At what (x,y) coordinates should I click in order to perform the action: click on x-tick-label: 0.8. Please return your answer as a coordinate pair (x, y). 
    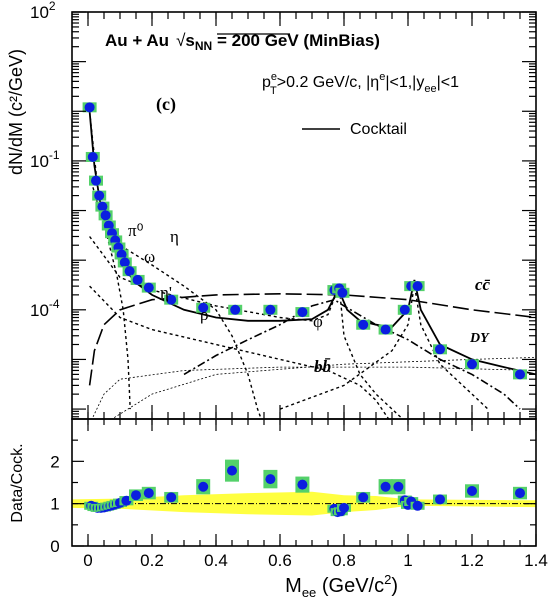
    Looking at the image, I should click on (344, 560).